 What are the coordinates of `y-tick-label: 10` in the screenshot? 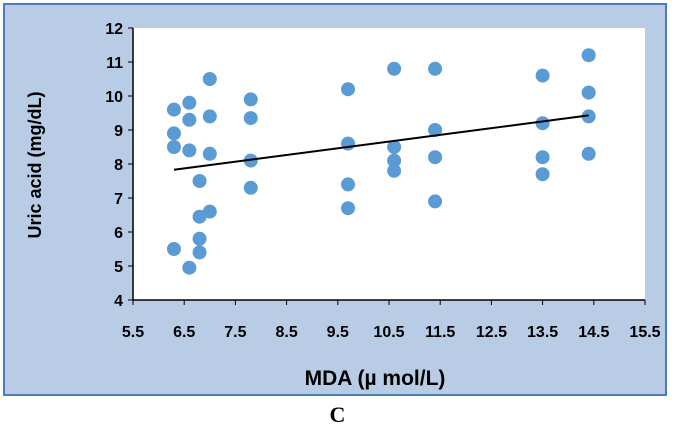 It's located at (114, 97).